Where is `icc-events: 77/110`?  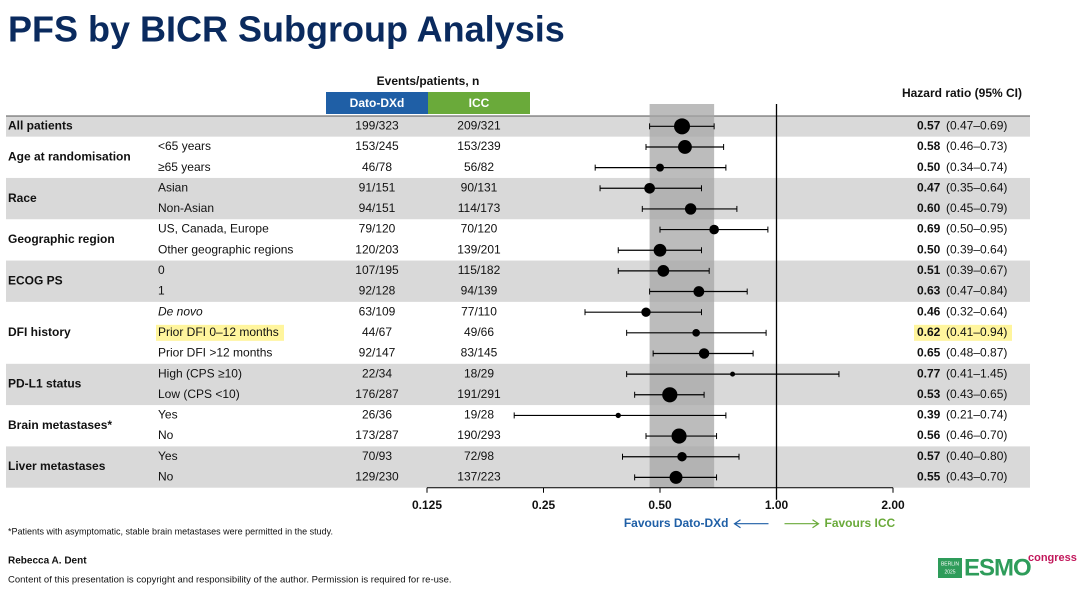
icc-events: 77/110 is located at coordinates (479, 311).